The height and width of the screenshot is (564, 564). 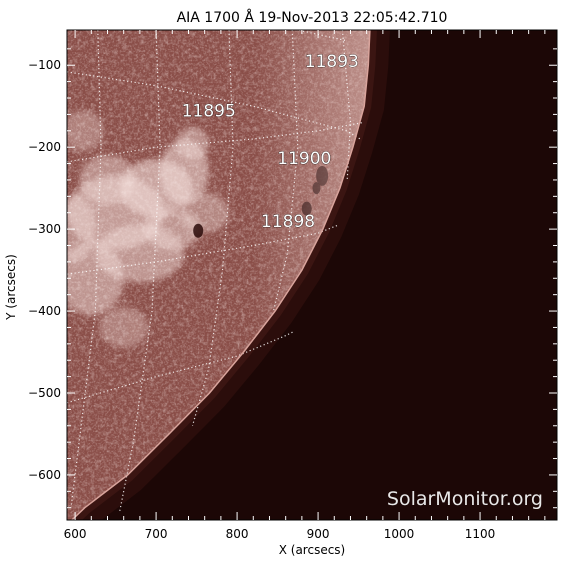 I want to click on region-label: 11893, so click(x=332, y=62).